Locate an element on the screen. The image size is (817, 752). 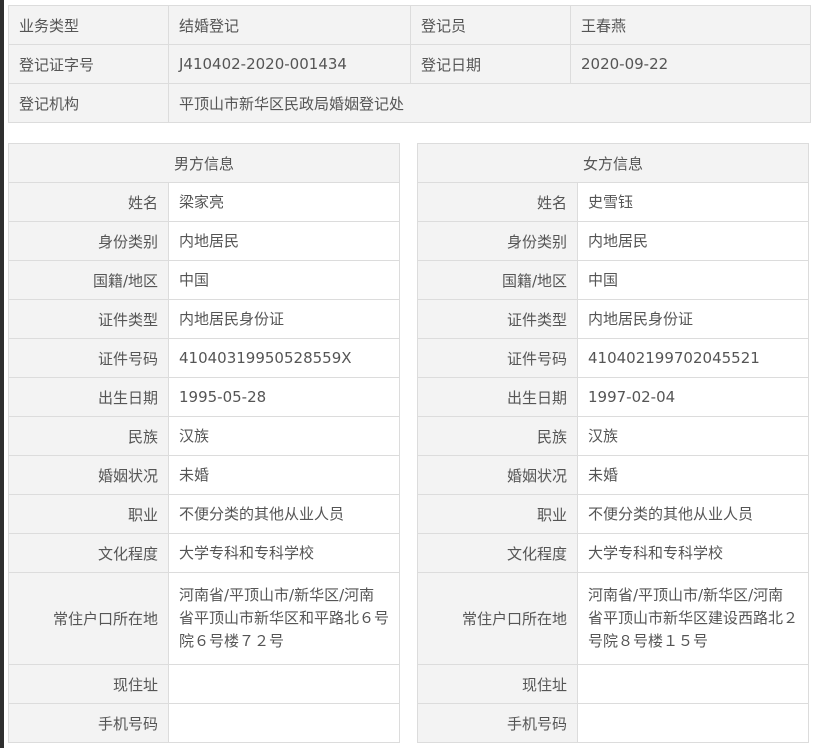
field-value: 41040319950528559X is located at coordinates (284, 358).